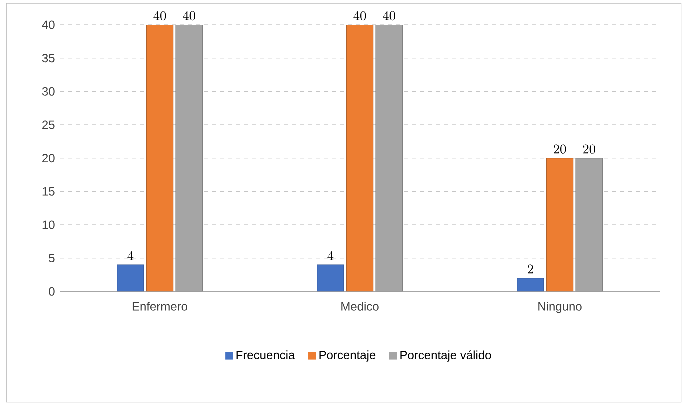 Image resolution: width=685 pixels, height=405 pixels. I want to click on y-tick-label: 5, so click(52, 258).